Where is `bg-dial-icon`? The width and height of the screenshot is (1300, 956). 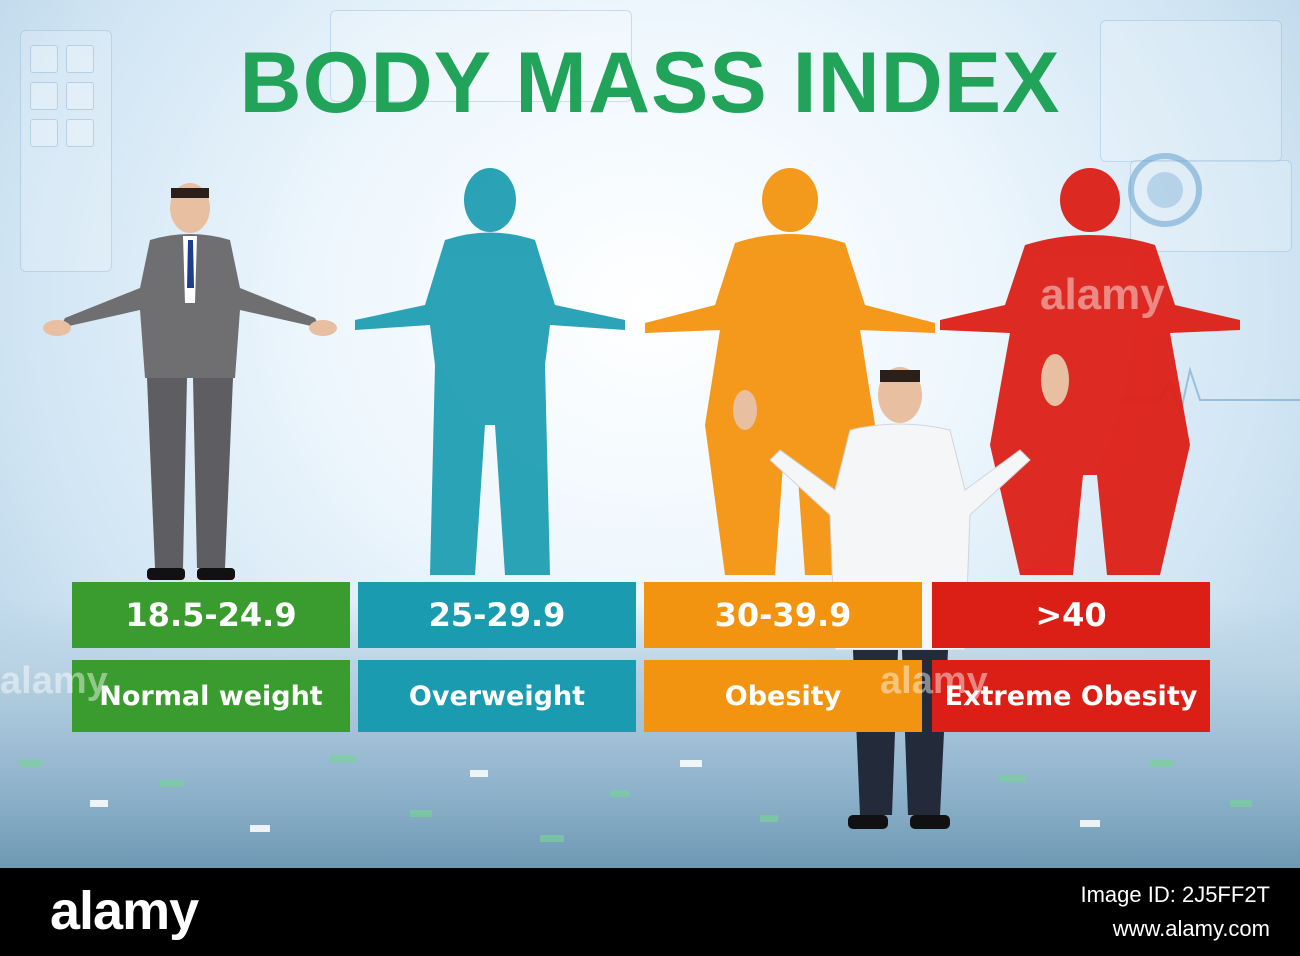
bg-dial-icon is located at coordinates (1165, 190).